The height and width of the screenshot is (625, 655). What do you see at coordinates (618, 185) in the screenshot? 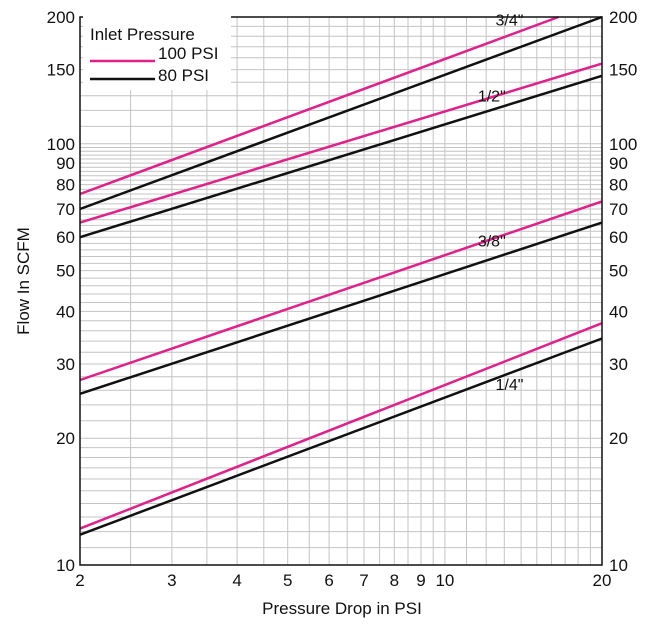
I see `y-tick-label-right: 80` at bounding box center [618, 185].